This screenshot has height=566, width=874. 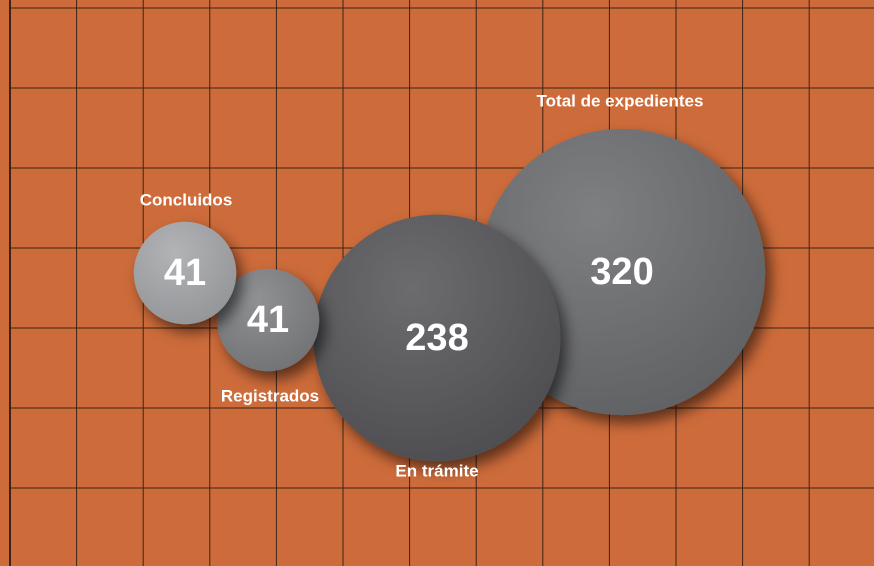 I want to click on value-label: 320, so click(x=621, y=272).